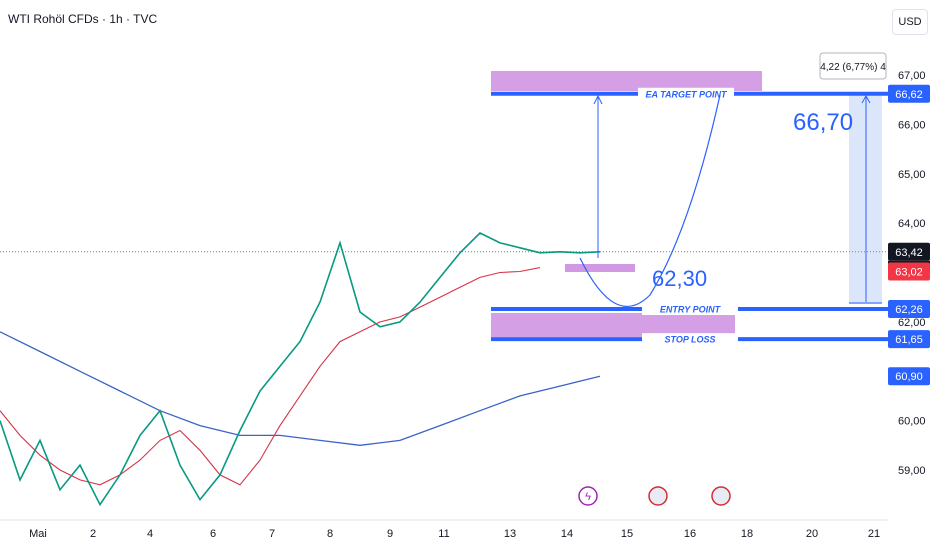 The height and width of the screenshot is (550, 932). Describe the element at coordinates (510, 534) in the screenshot. I see `x-tick-label: 13` at that location.